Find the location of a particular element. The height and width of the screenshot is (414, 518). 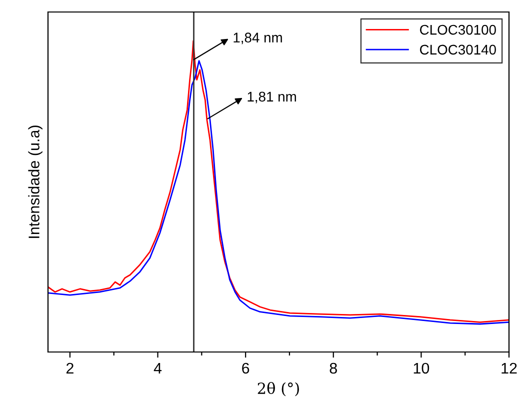

legend-label: CLOC30100 is located at coordinates (458, 29).